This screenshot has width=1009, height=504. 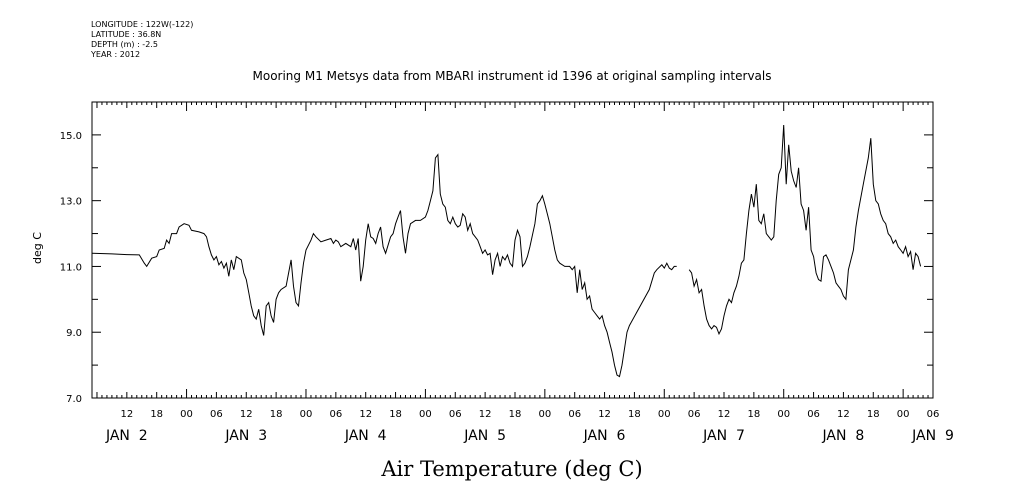 What do you see at coordinates (365, 436) in the screenshot?
I see `x-date-label: JAN 4` at bounding box center [365, 436].